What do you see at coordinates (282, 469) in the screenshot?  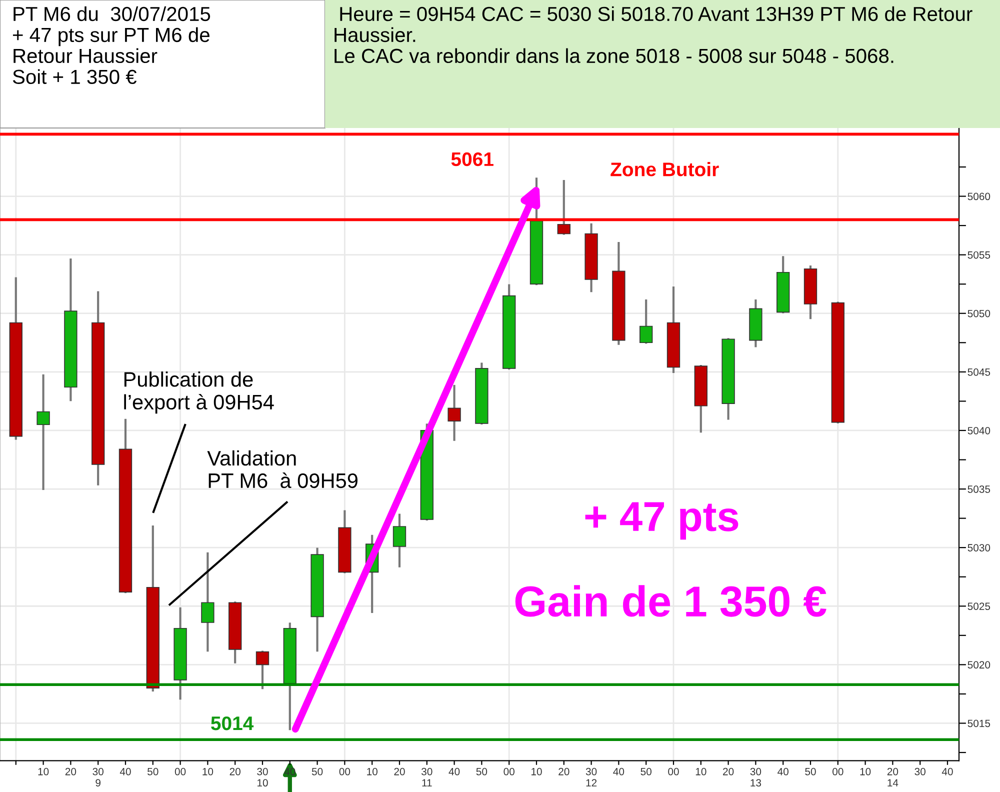 I see `annotation: Validation PT M6 à 09H59` at bounding box center [282, 469].